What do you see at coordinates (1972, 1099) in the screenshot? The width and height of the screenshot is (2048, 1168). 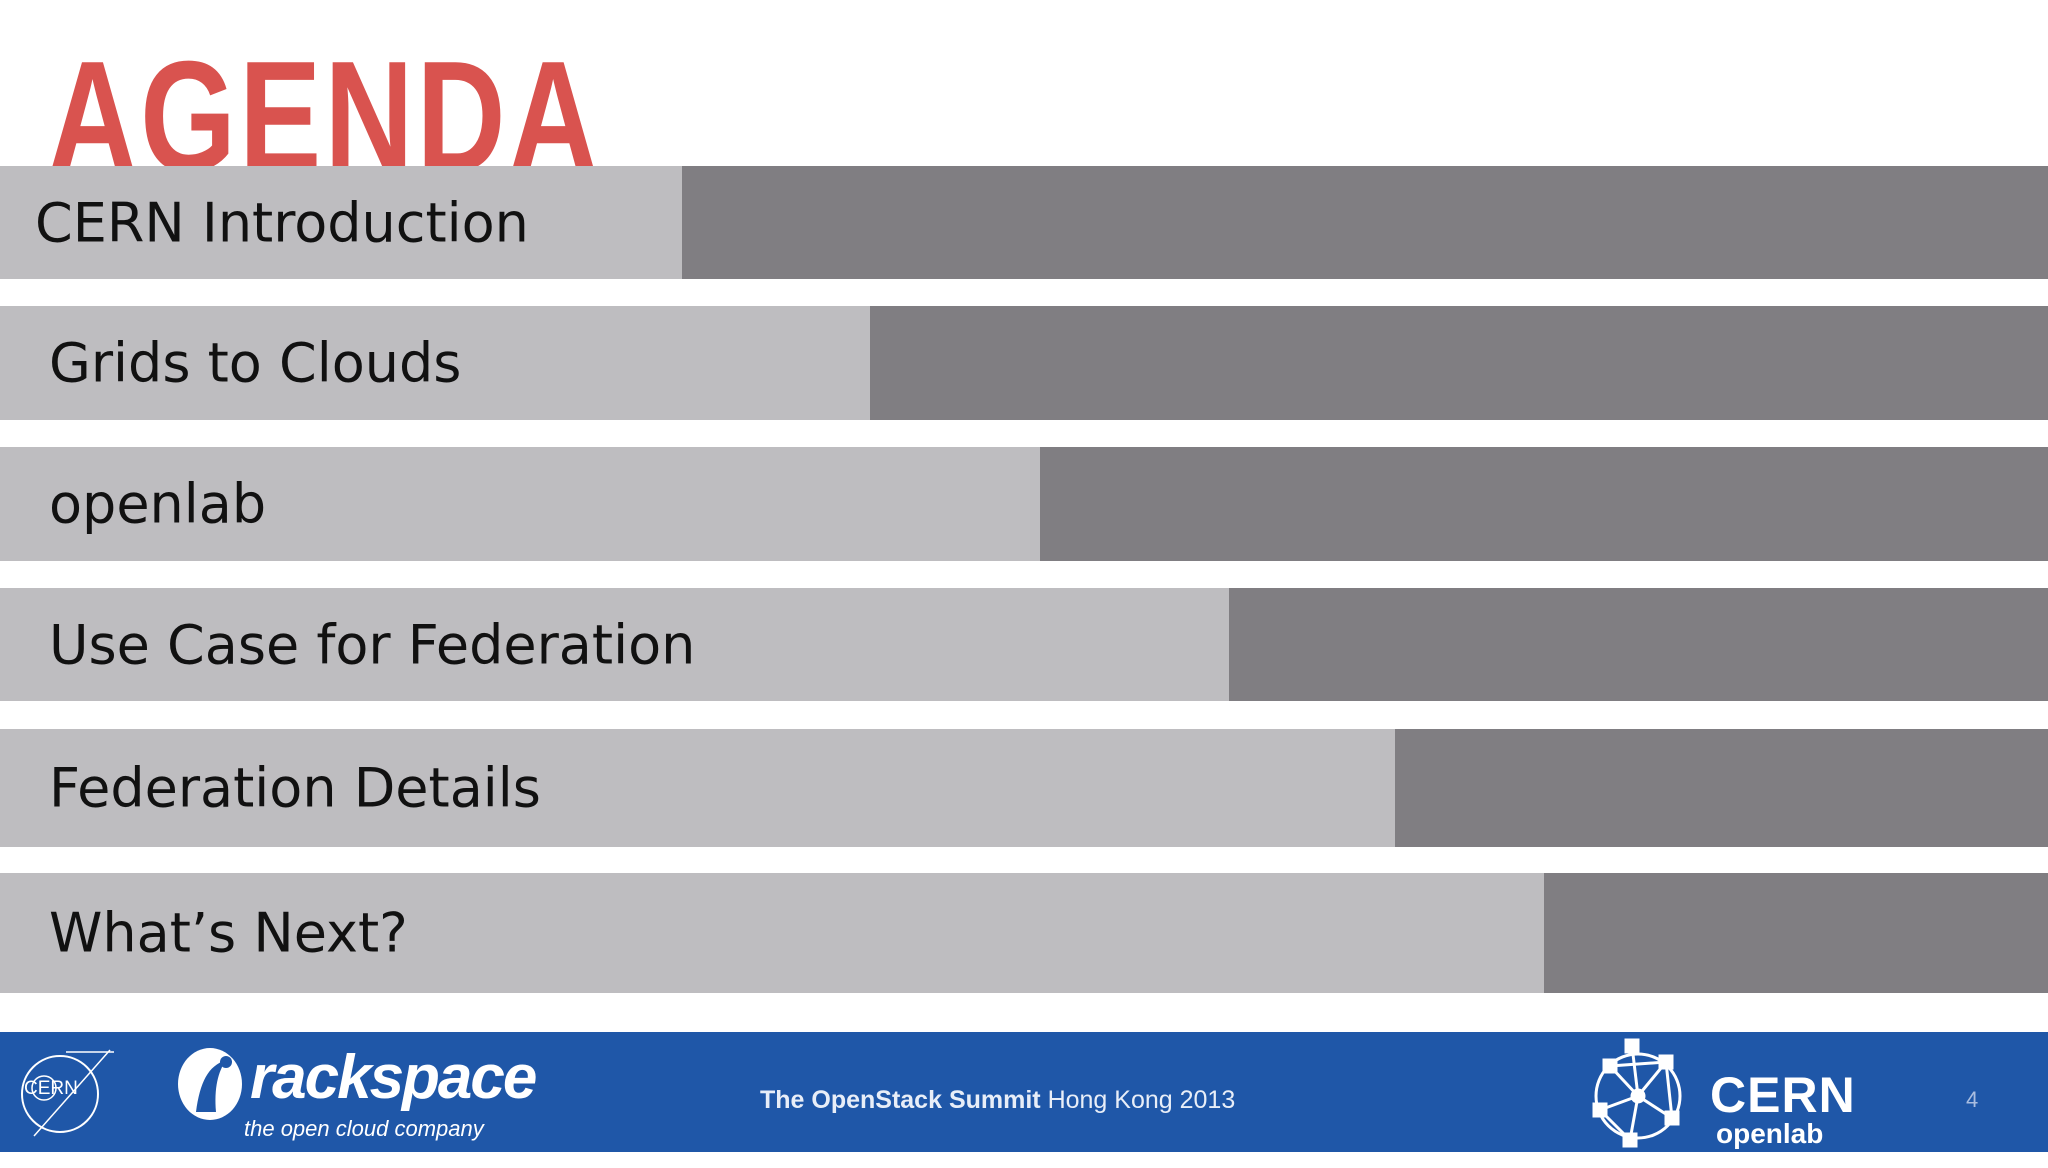 I see `page-number: 4` at bounding box center [1972, 1099].